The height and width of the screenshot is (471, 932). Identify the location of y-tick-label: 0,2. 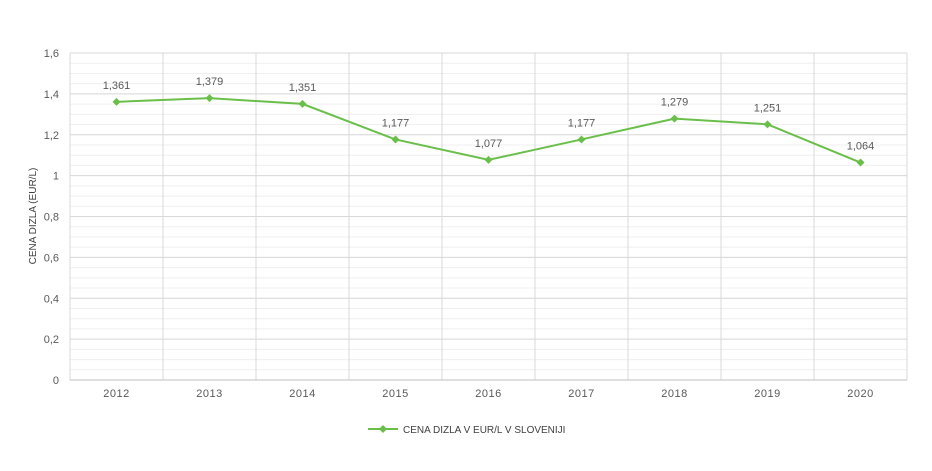
(51, 340).